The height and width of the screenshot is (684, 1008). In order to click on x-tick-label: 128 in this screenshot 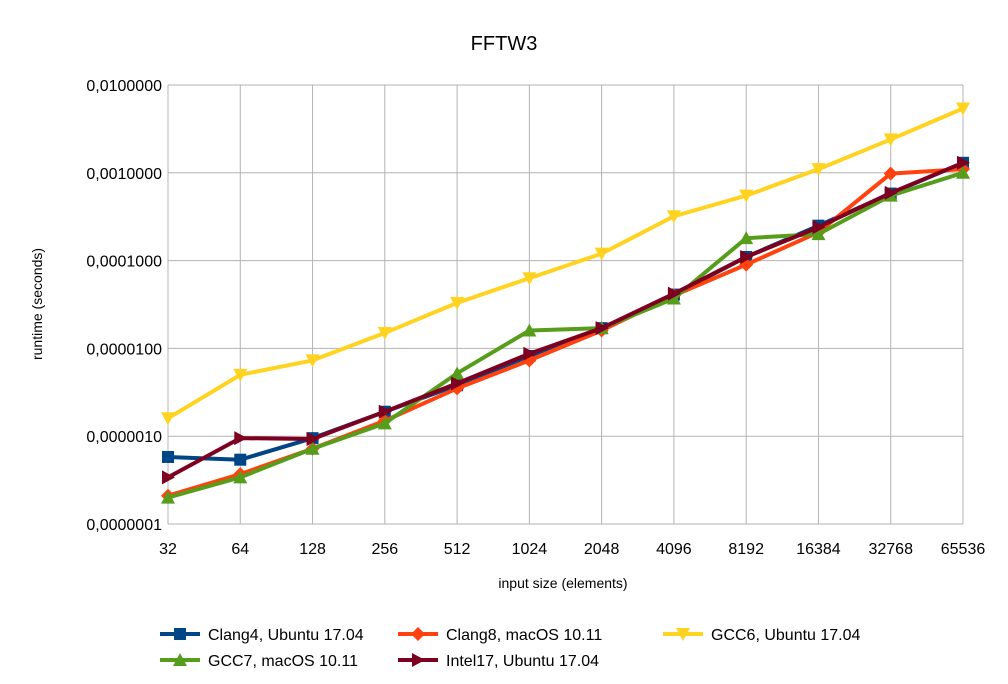, I will do `click(312, 549)`.